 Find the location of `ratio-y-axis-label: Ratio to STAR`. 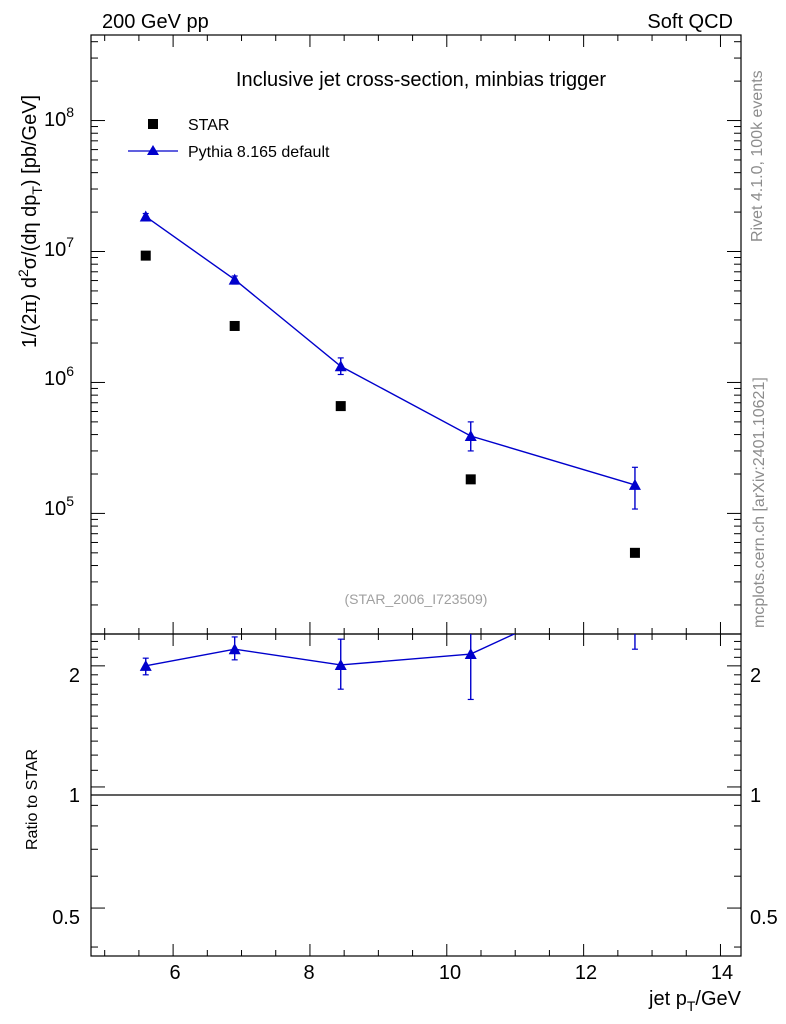

ratio-y-axis-label: Ratio to STAR is located at coordinates (32, 799).